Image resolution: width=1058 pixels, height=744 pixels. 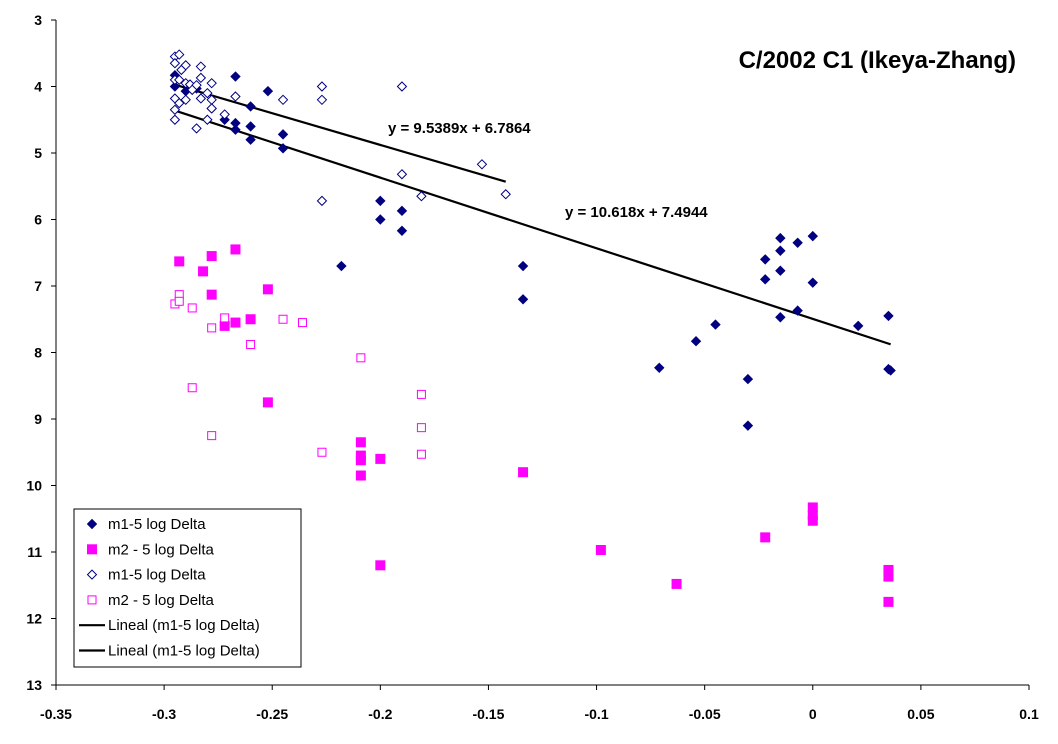 I want to click on trendline-equation-2: y = 10.618x + 7.4944, so click(x=636, y=212).